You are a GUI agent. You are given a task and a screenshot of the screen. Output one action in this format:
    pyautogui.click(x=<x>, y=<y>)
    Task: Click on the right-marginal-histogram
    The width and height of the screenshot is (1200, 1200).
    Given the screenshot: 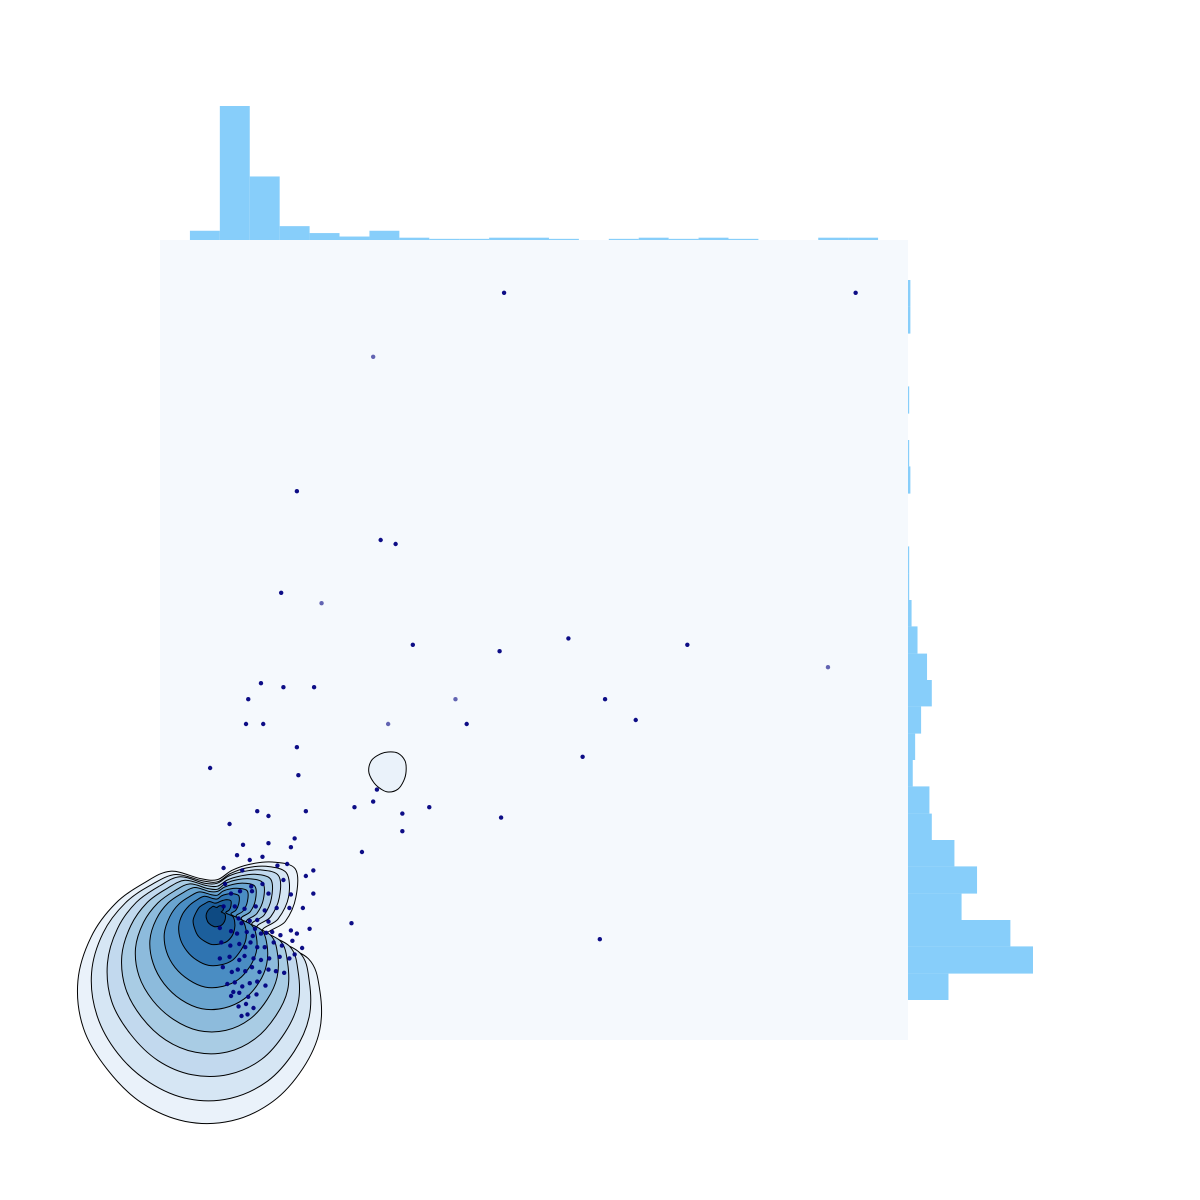 What is the action you would take?
    pyautogui.click(x=970, y=640)
    